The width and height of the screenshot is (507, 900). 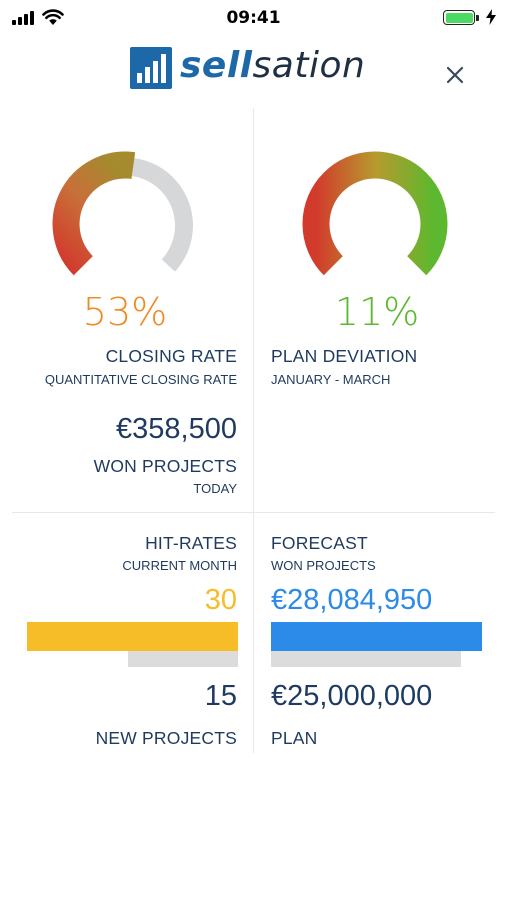 I want to click on plan-deviation-title: PLAN DEVIATION, so click(x=344, y=356).